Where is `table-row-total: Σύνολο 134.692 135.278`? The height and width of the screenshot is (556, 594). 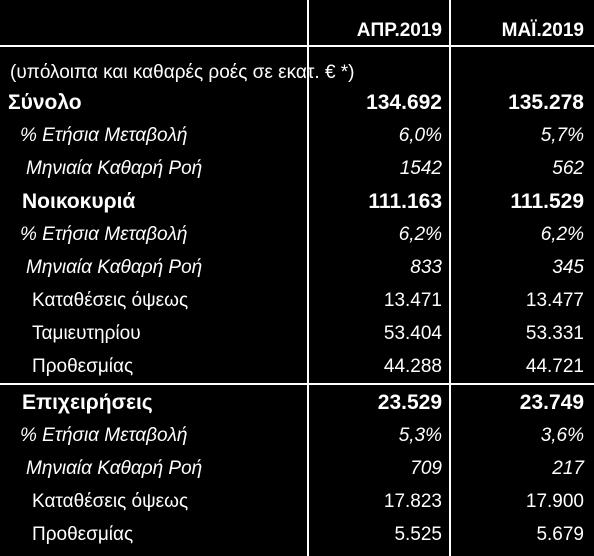 table-row-total: Σύνολο 134.692 135.278 is located at coordinates (297, 102).